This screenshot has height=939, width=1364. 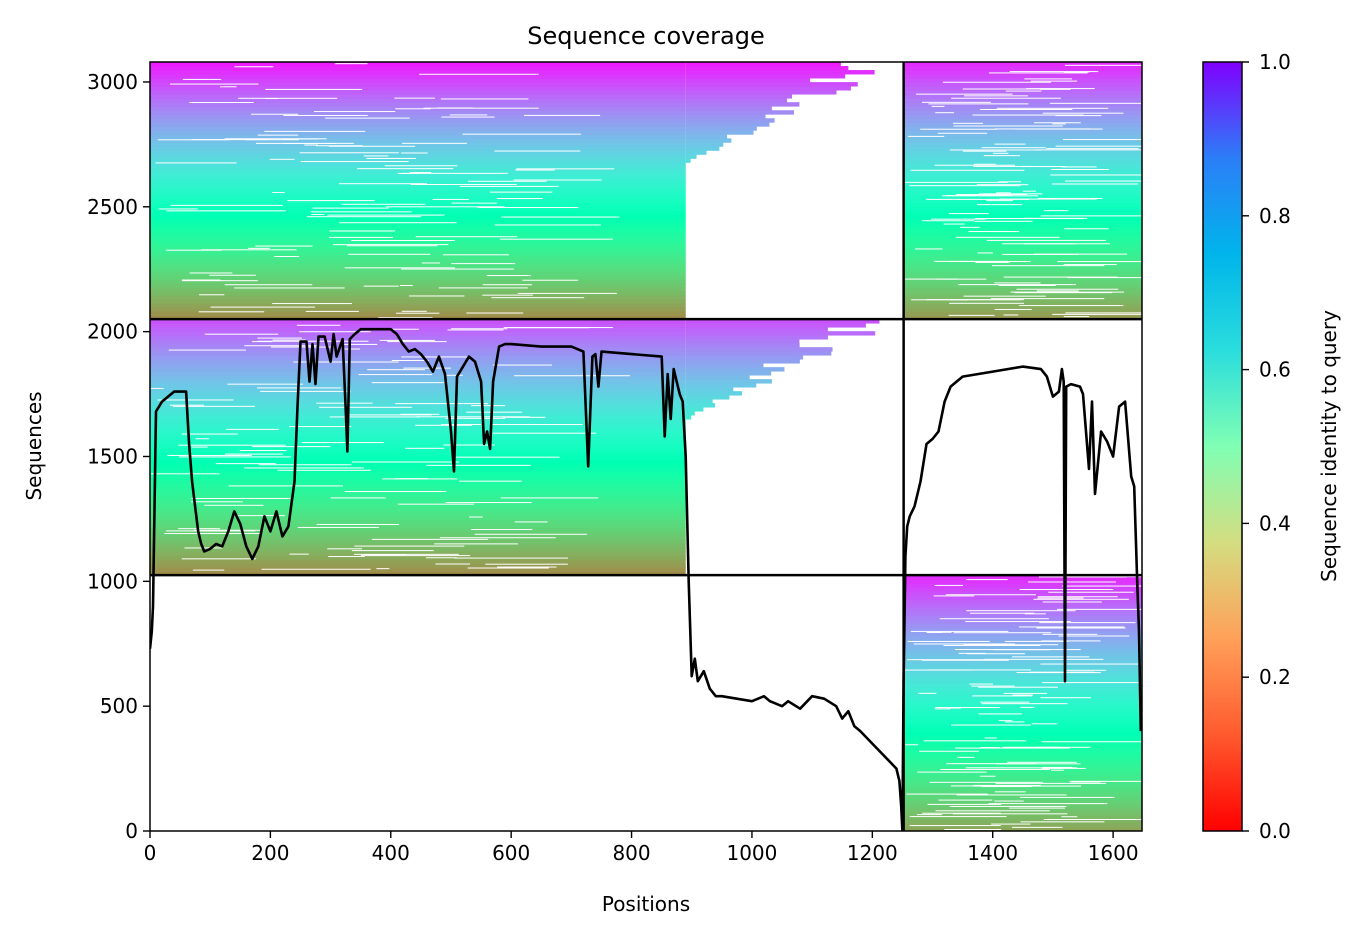 I want to click on colorbar-ticks: 0.0 0.2 0.4 0.6 0.8 1.0, so click(x=1266, y=446).